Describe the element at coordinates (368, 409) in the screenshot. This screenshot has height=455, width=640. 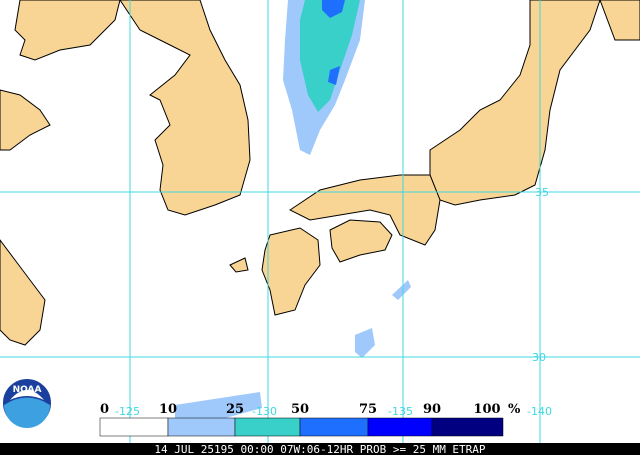
I see `legend-label: 75` at that location.